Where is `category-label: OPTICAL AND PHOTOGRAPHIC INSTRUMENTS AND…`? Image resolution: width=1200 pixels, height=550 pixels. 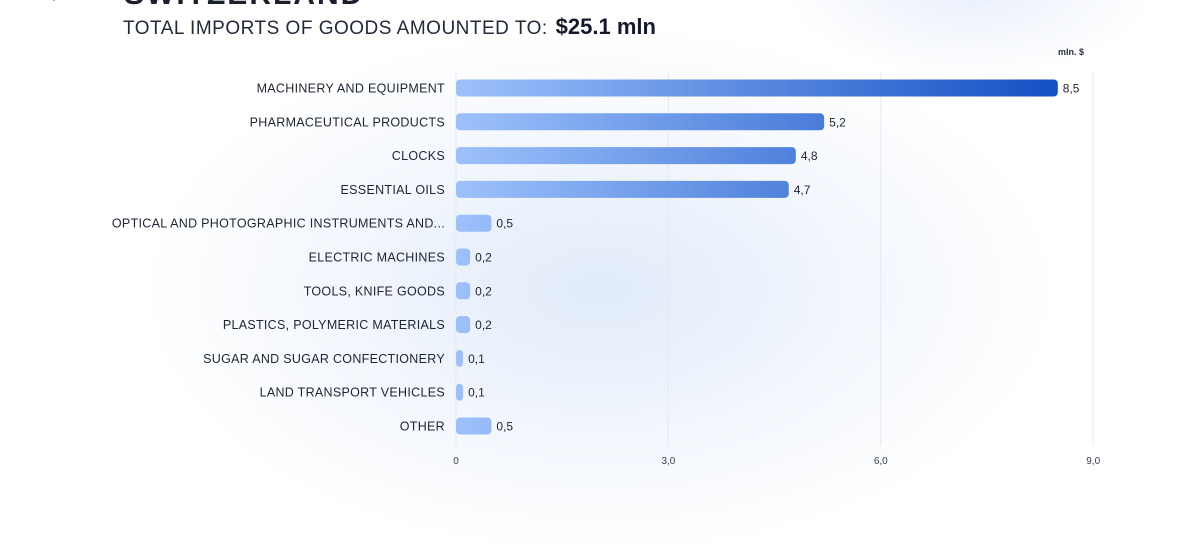
category-label: OPTICAL AND PHOTOGRAPHIC INSTRUMENTS AND… is located at coordinates (278, 224).